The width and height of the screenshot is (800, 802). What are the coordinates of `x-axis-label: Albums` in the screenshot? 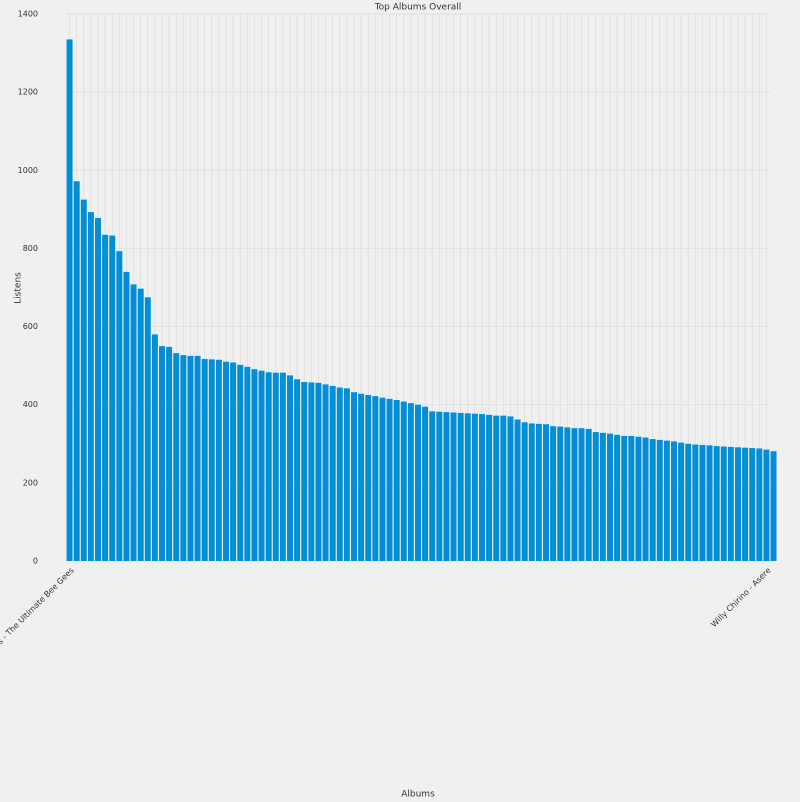 It's located at (418, 795).